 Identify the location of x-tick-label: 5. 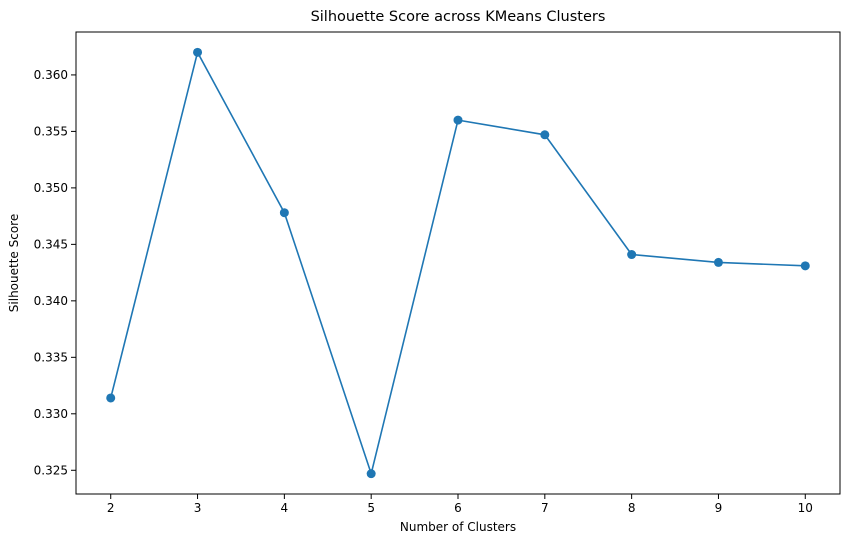
(371, 508).